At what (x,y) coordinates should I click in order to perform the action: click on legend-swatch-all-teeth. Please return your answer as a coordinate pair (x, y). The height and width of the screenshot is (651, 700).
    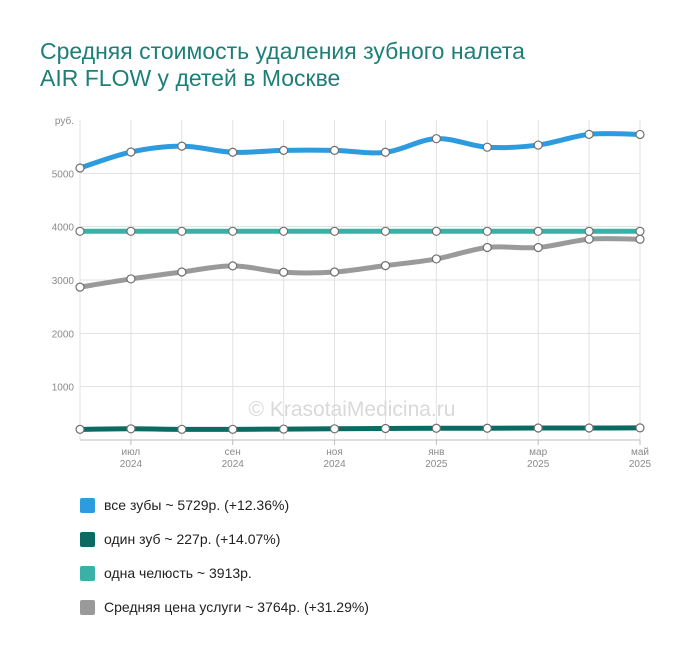
    Looking at the image, I should click on (87, 505).